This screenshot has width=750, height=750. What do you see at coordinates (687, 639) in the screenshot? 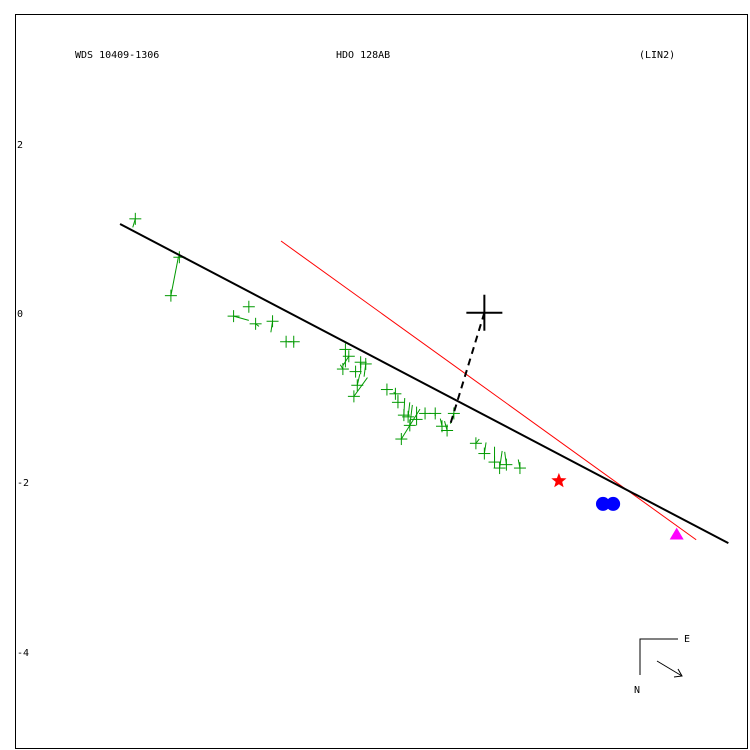
I see `compass-east-label: E` at bounding box center [687, 639].